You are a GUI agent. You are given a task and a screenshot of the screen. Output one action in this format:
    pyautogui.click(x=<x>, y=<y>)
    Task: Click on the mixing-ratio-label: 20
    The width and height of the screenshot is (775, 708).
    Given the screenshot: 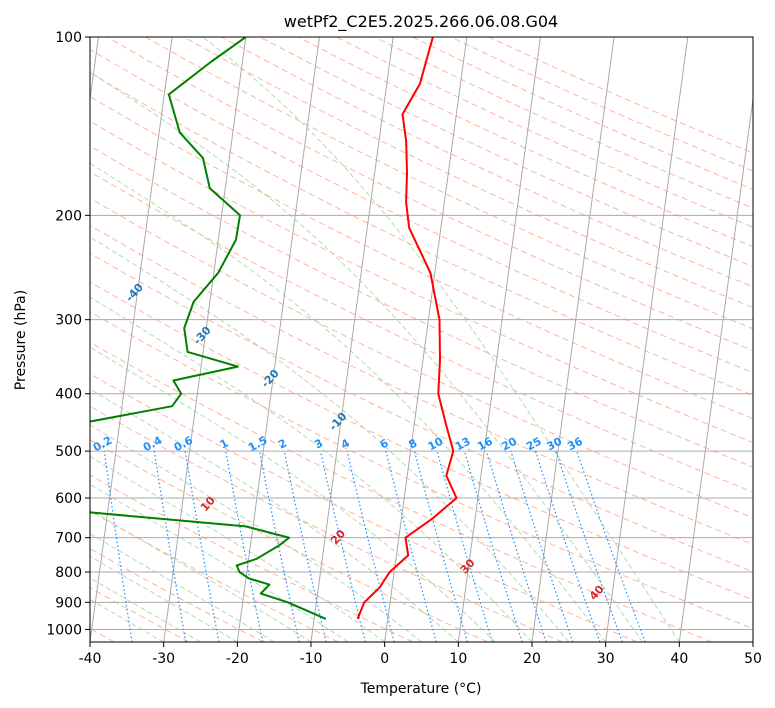 What is the action you would take?
    pyautogui.click(x=509, y=444)
    